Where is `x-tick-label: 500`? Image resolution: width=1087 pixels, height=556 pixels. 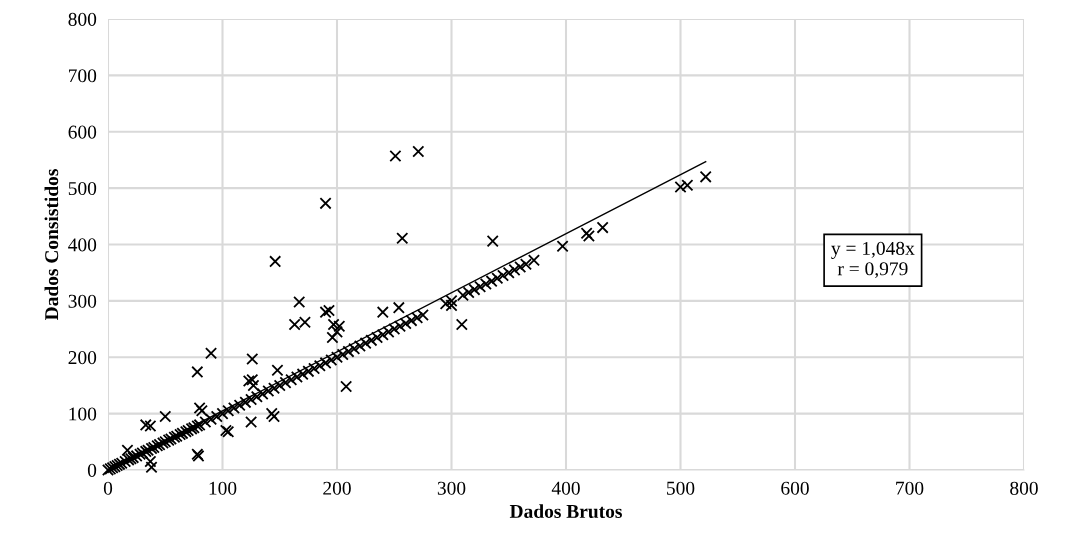 x-tick-label: 500 is located at coordinates (681, 488).